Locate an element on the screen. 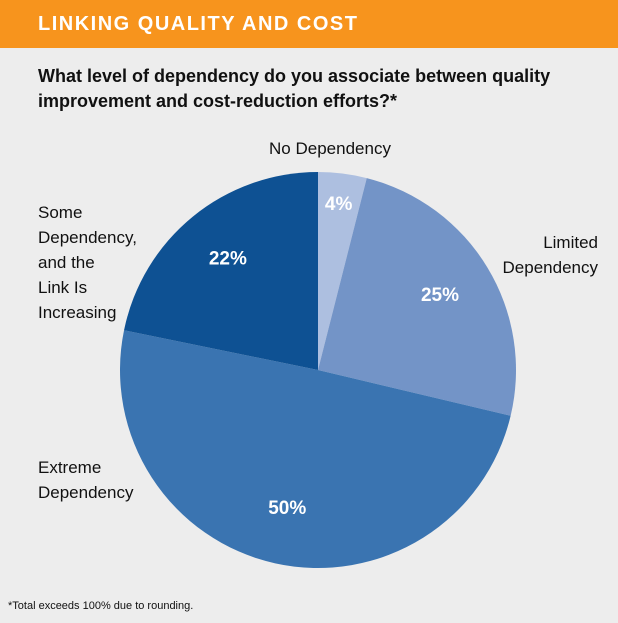 The height and width of the screenshot is (623, 618). footnote: *Total exceeds 100% due to rounding. is located at coordinates (101, 606).